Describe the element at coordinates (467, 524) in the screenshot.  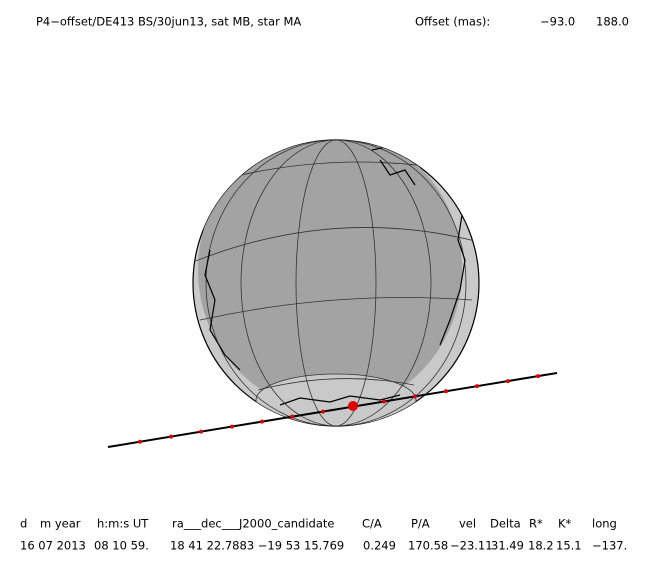
I see `table-header: vel` at that location.